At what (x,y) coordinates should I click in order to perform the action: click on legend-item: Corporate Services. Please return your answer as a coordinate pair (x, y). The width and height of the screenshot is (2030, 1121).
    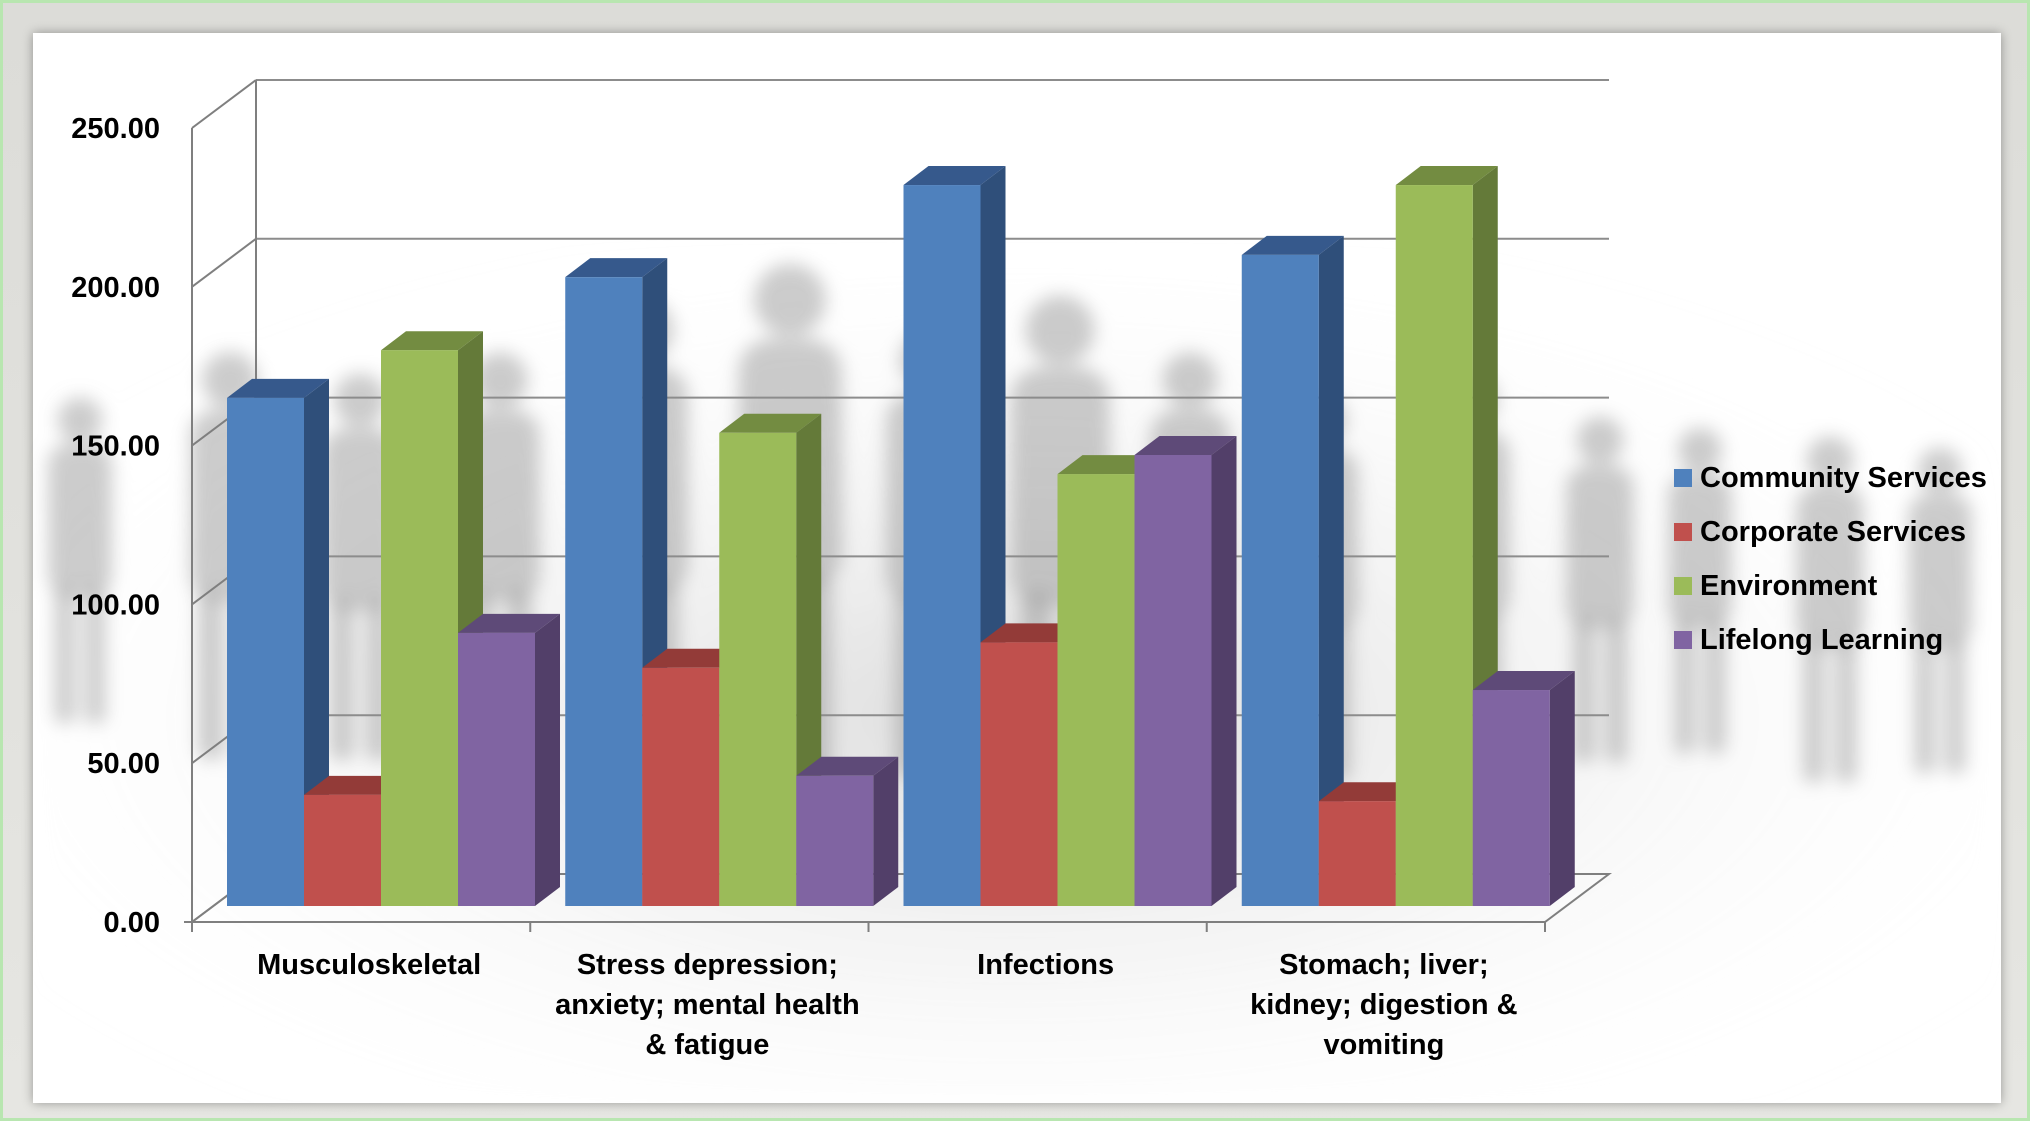
    Looking at the image, I should click on (1820, 532).